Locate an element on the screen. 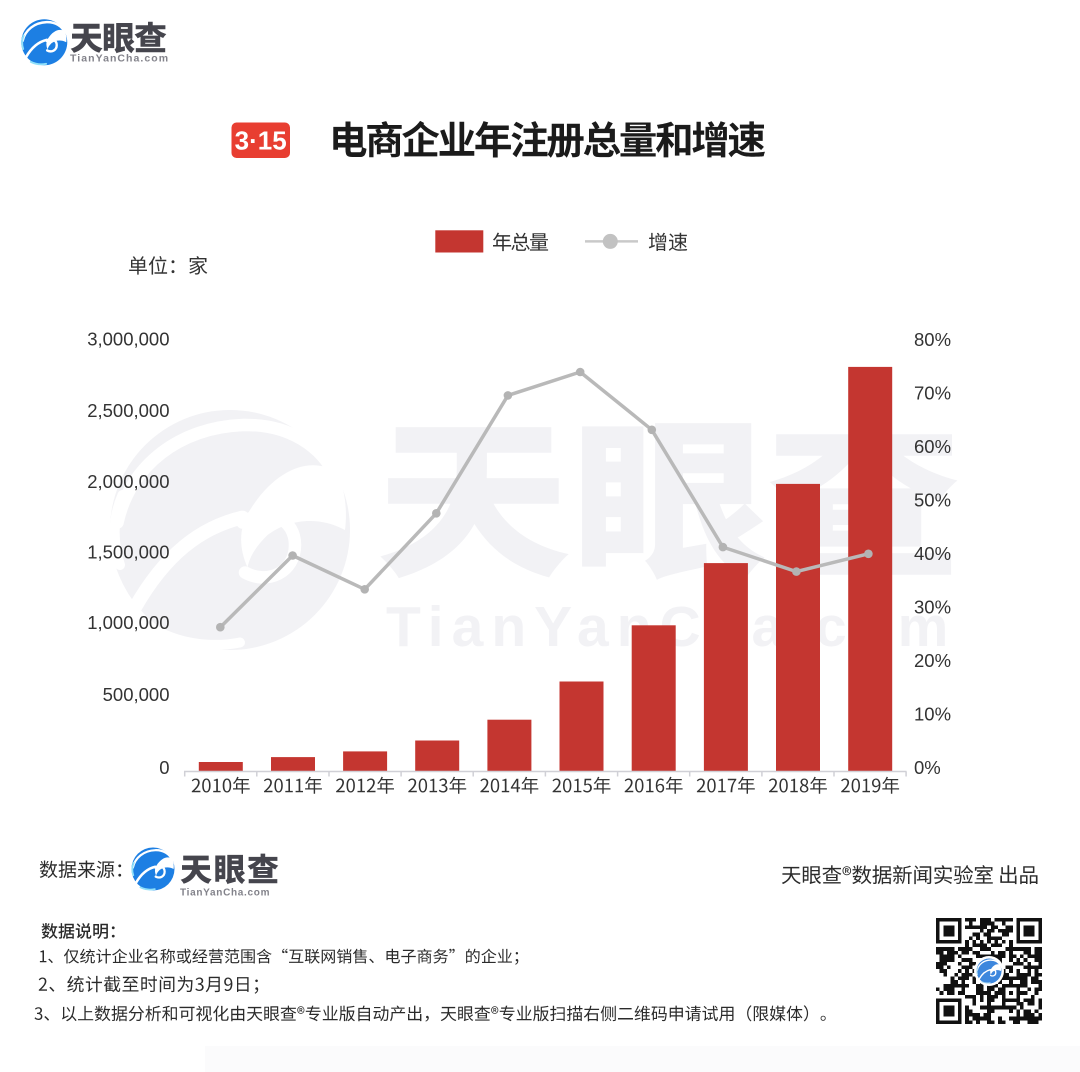  svg-text: 0% is located at coordinates (927, 767).